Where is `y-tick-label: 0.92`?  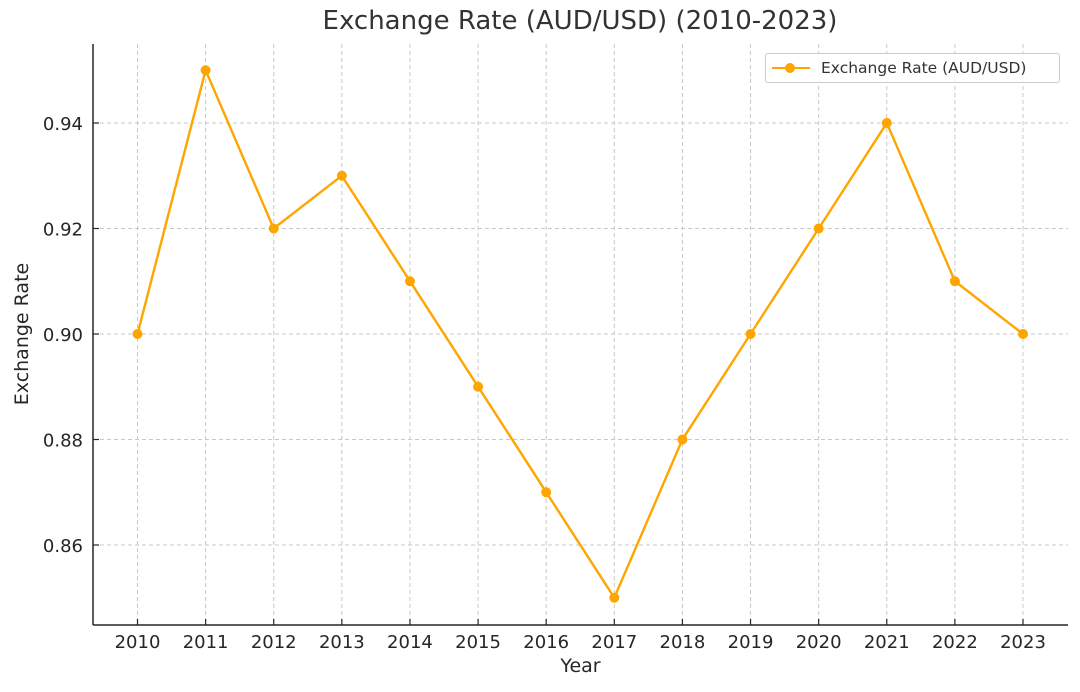 y-tick-label: 0.92 is located at coordinates (63, 230).